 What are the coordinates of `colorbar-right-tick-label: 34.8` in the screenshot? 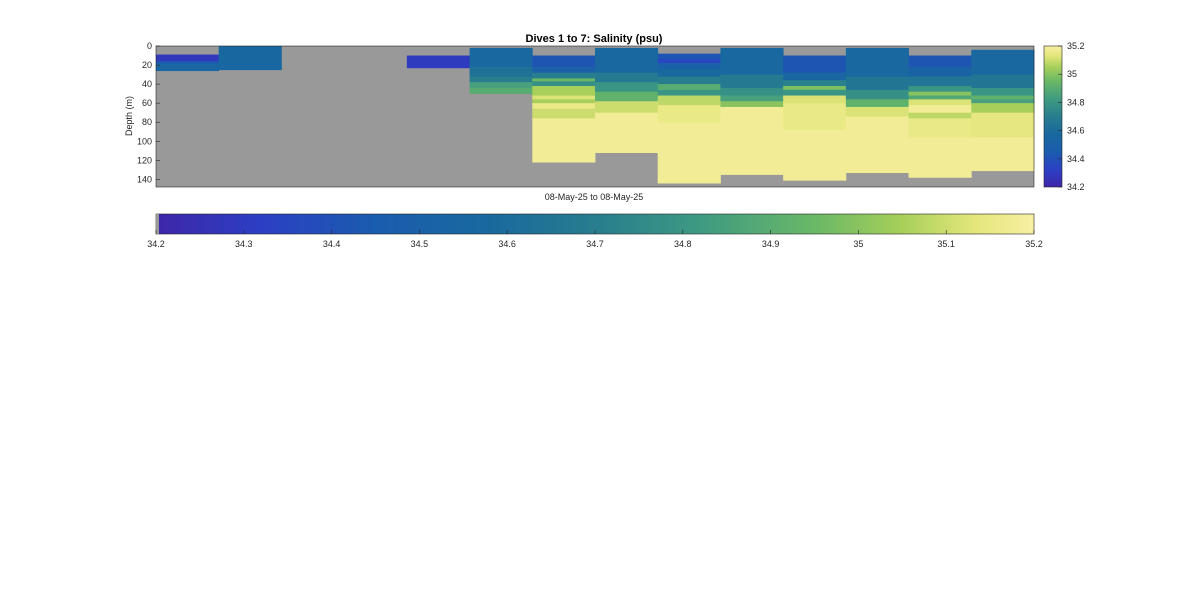 It's located at (1076, 102).